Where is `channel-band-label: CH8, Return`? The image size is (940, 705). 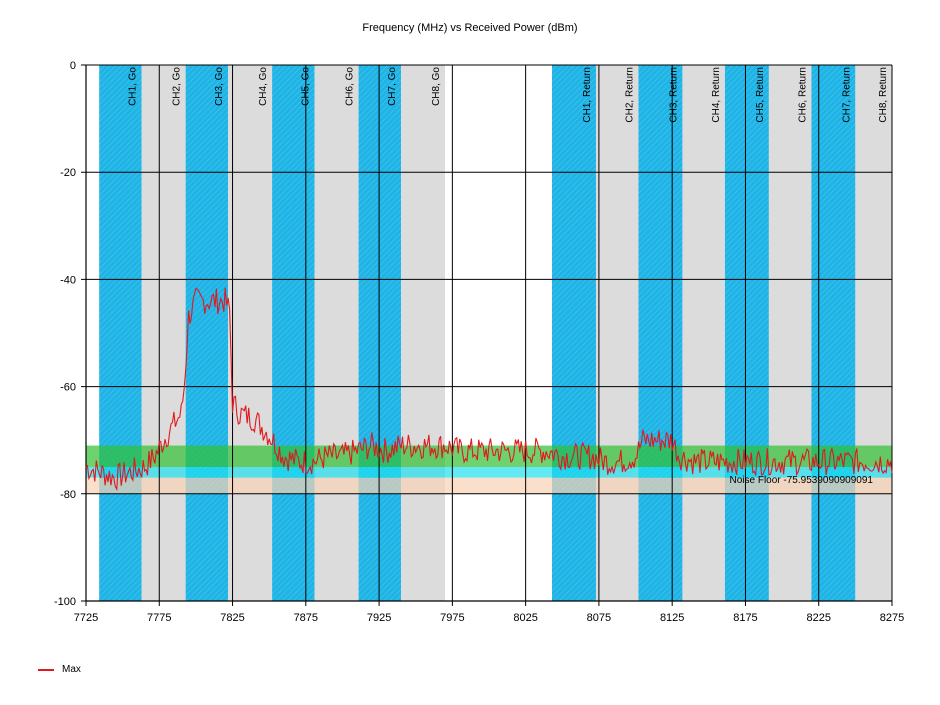 channel-band-label: CH8, Return is located at coordinates (883, 95).